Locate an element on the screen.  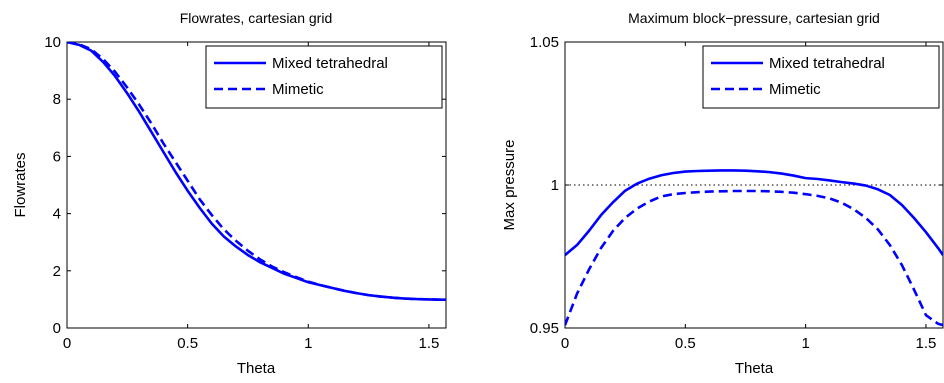
flowrates-legend-box is located at coordinates (324, 77).